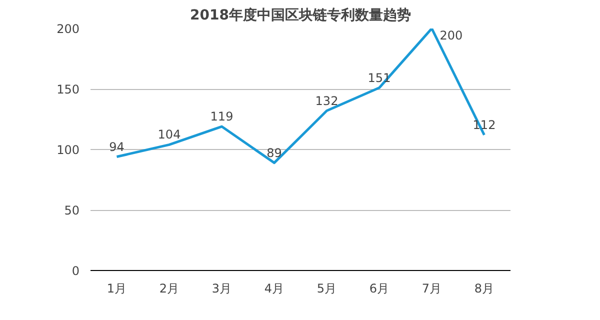  What do you see at coordinates (326, 289) in the screenshot?
I see `x-tick-label: 5月` at bounding box center [326, 289].